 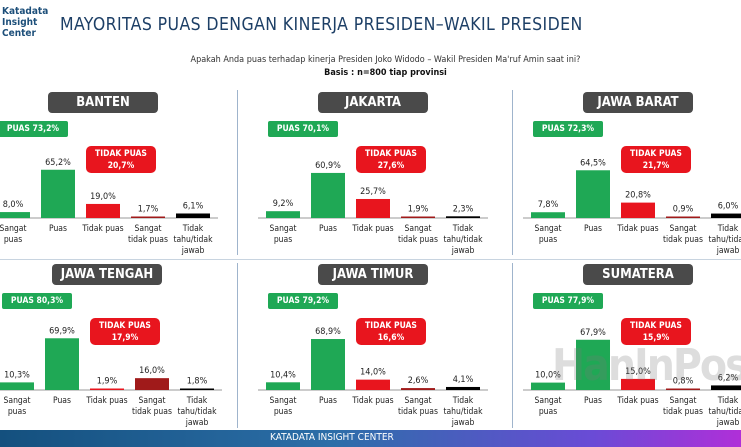 I want to click on region-title: JAKARTA, so click(x=373, y=102).